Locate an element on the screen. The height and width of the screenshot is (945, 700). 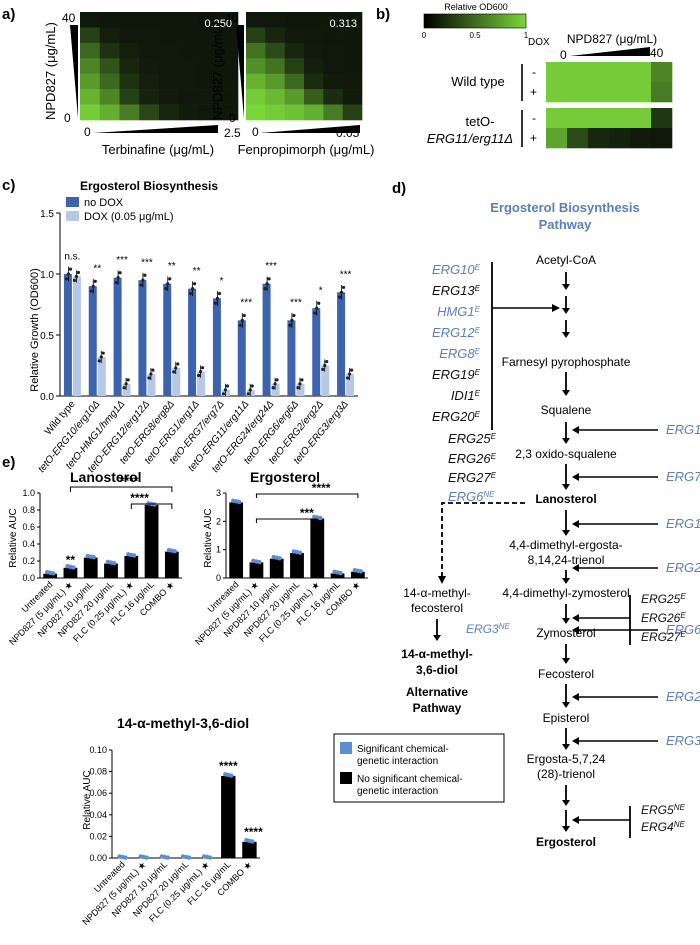
lanosterol-ylabel: Relative AUC is located at coordinates (13, 537).